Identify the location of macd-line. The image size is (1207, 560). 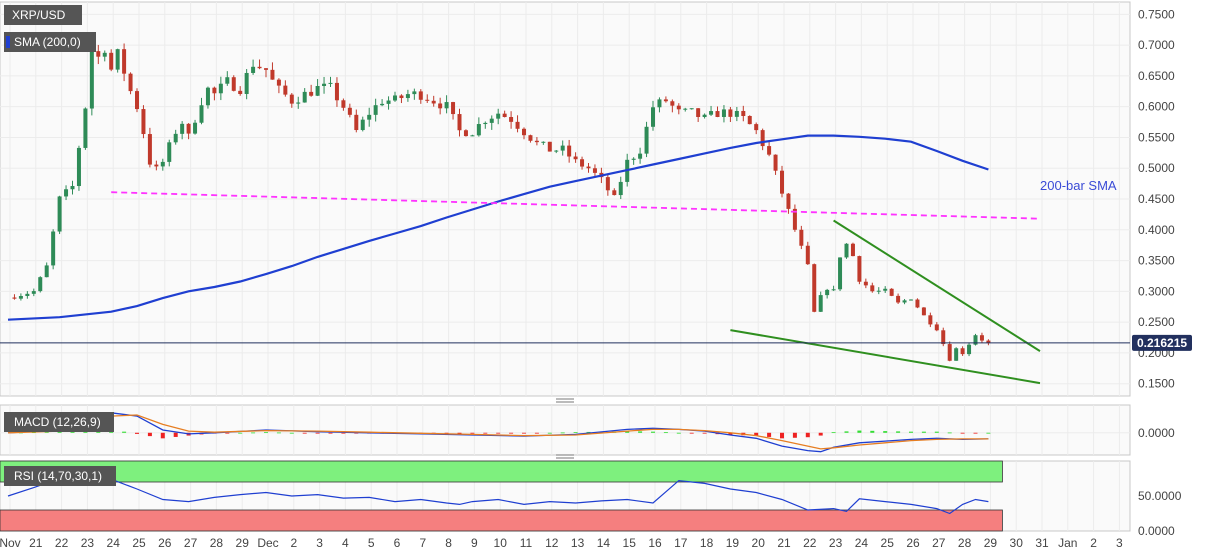
(498, 432).